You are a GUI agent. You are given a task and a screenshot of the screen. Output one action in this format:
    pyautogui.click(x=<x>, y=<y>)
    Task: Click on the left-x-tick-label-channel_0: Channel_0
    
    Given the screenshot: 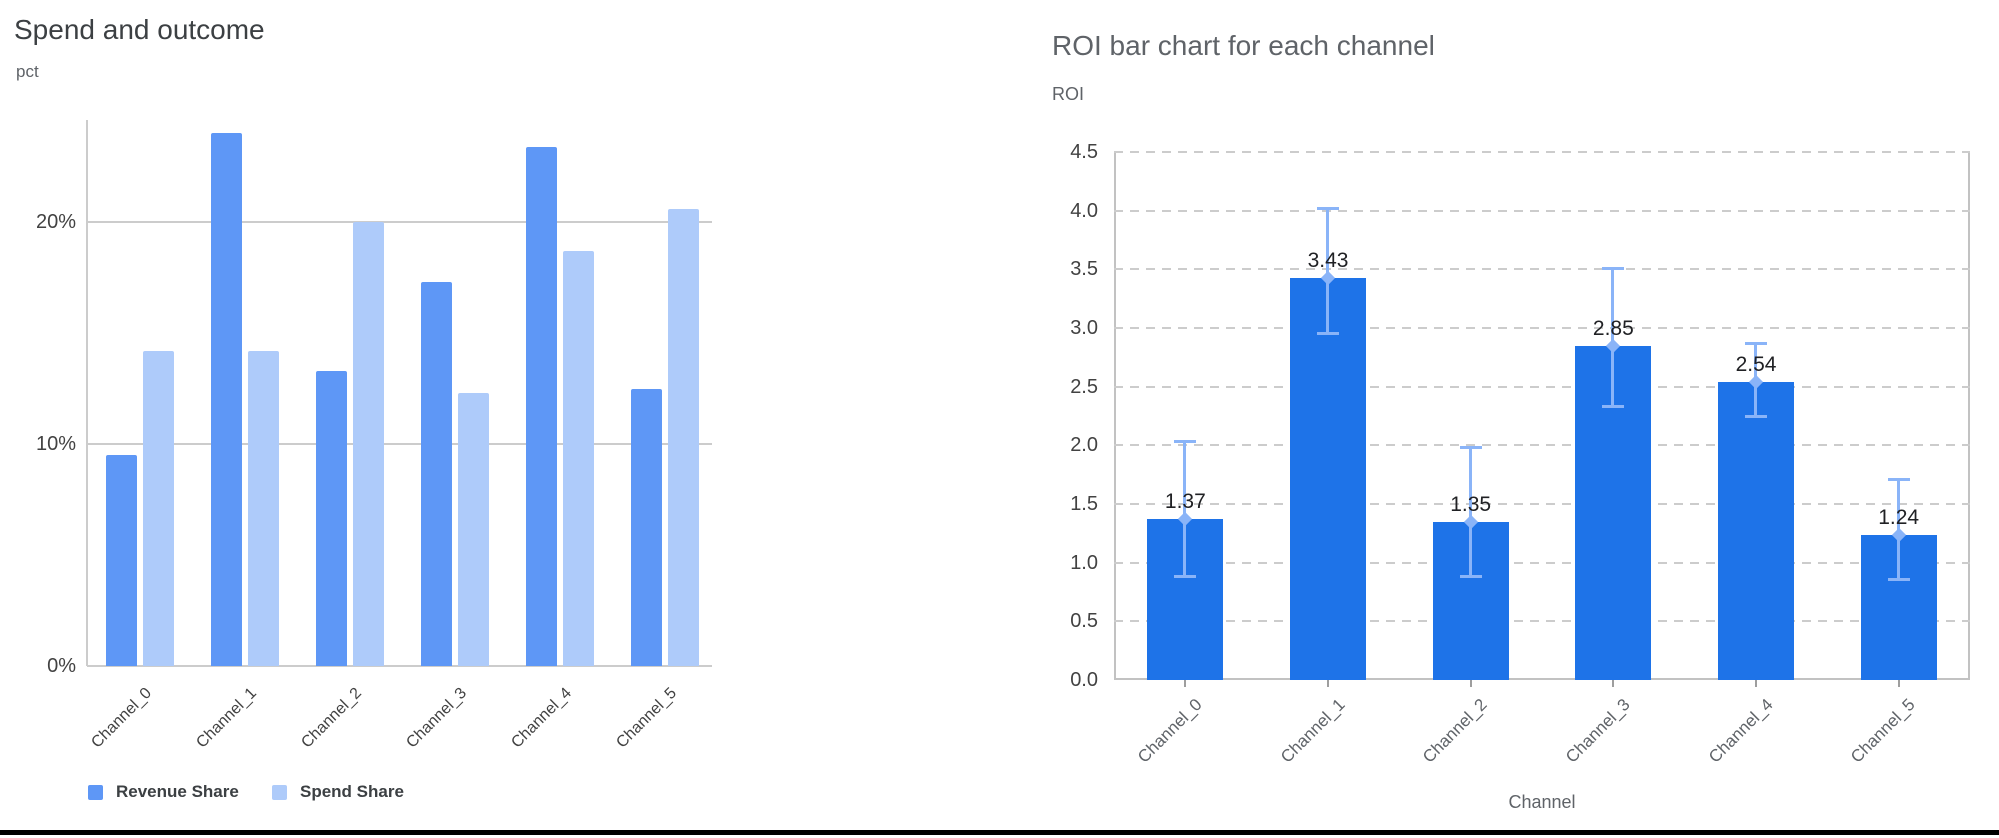 What is the action you would take?
    pyautogui.click(x=122, y=718)
    